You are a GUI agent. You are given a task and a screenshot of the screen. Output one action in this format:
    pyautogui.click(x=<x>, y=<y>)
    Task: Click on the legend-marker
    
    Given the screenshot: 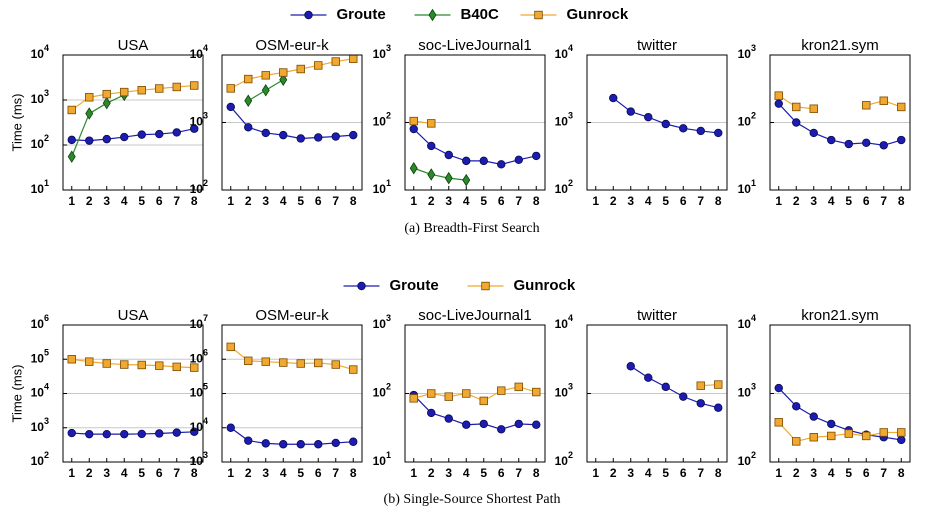 What is the action you would take?
    pyautogui.click(x=361, y=286)
    